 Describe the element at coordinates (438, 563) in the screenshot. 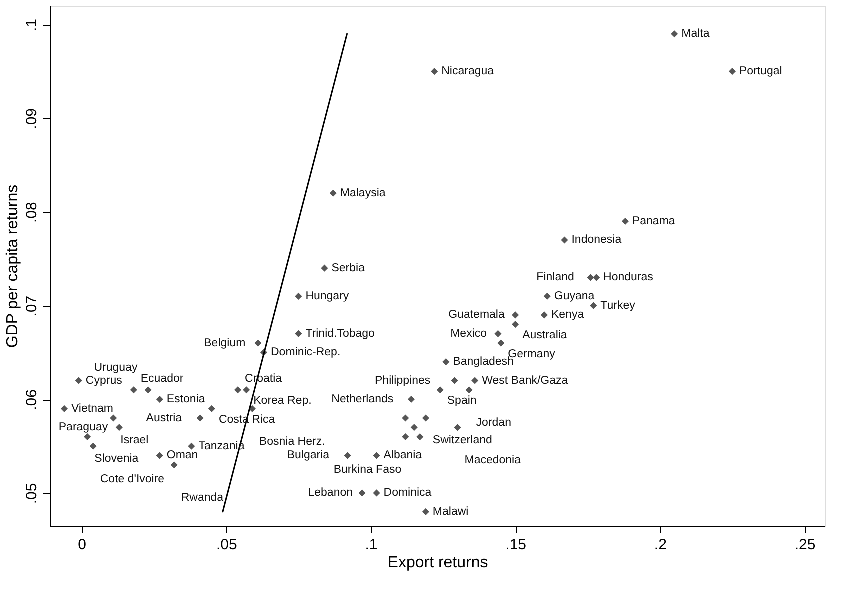

I see `x-axis-title: Export returns` at that location.